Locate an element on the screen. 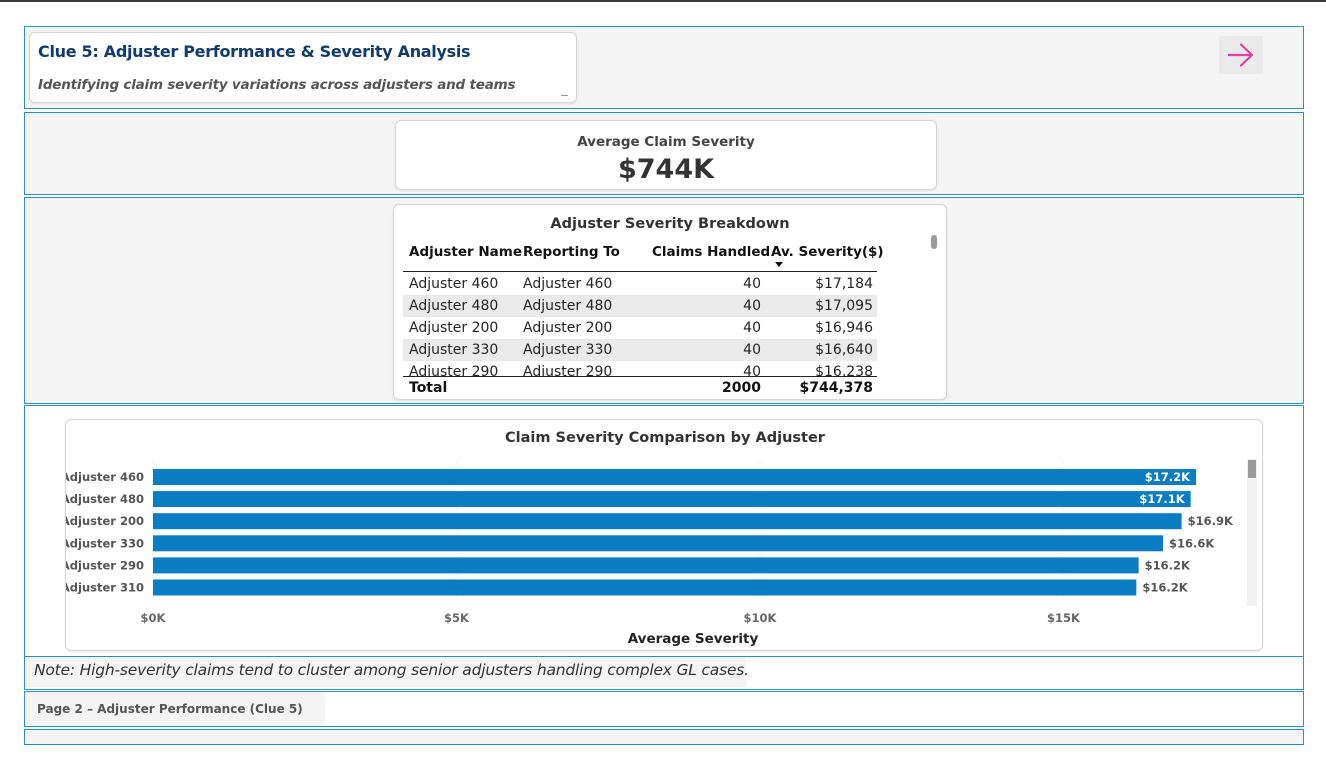 The height and width of the screenshot is (769, 1326). footer-band: Page 2 – Adjuster Performance (Clue 5) is located at coordinates (664, 709).